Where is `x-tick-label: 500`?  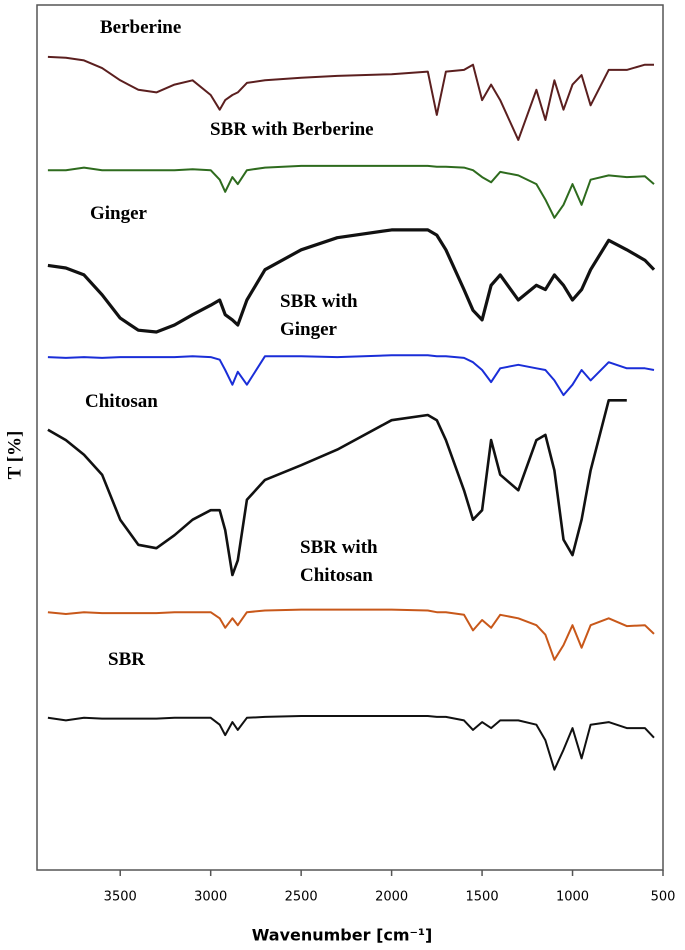
x-tick-label: 500 is located at coordinates (663, 897).